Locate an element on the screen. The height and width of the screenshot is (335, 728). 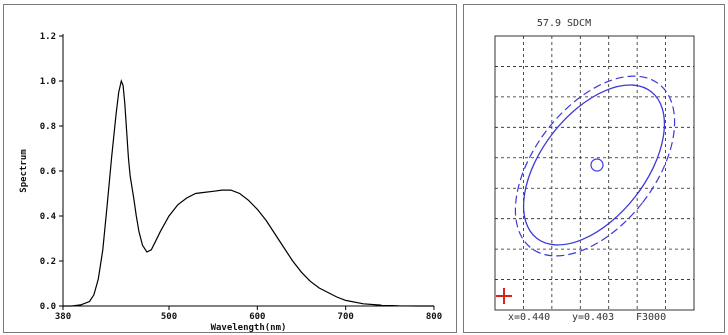
chromaticity-point is located at coordinates (597, 165).